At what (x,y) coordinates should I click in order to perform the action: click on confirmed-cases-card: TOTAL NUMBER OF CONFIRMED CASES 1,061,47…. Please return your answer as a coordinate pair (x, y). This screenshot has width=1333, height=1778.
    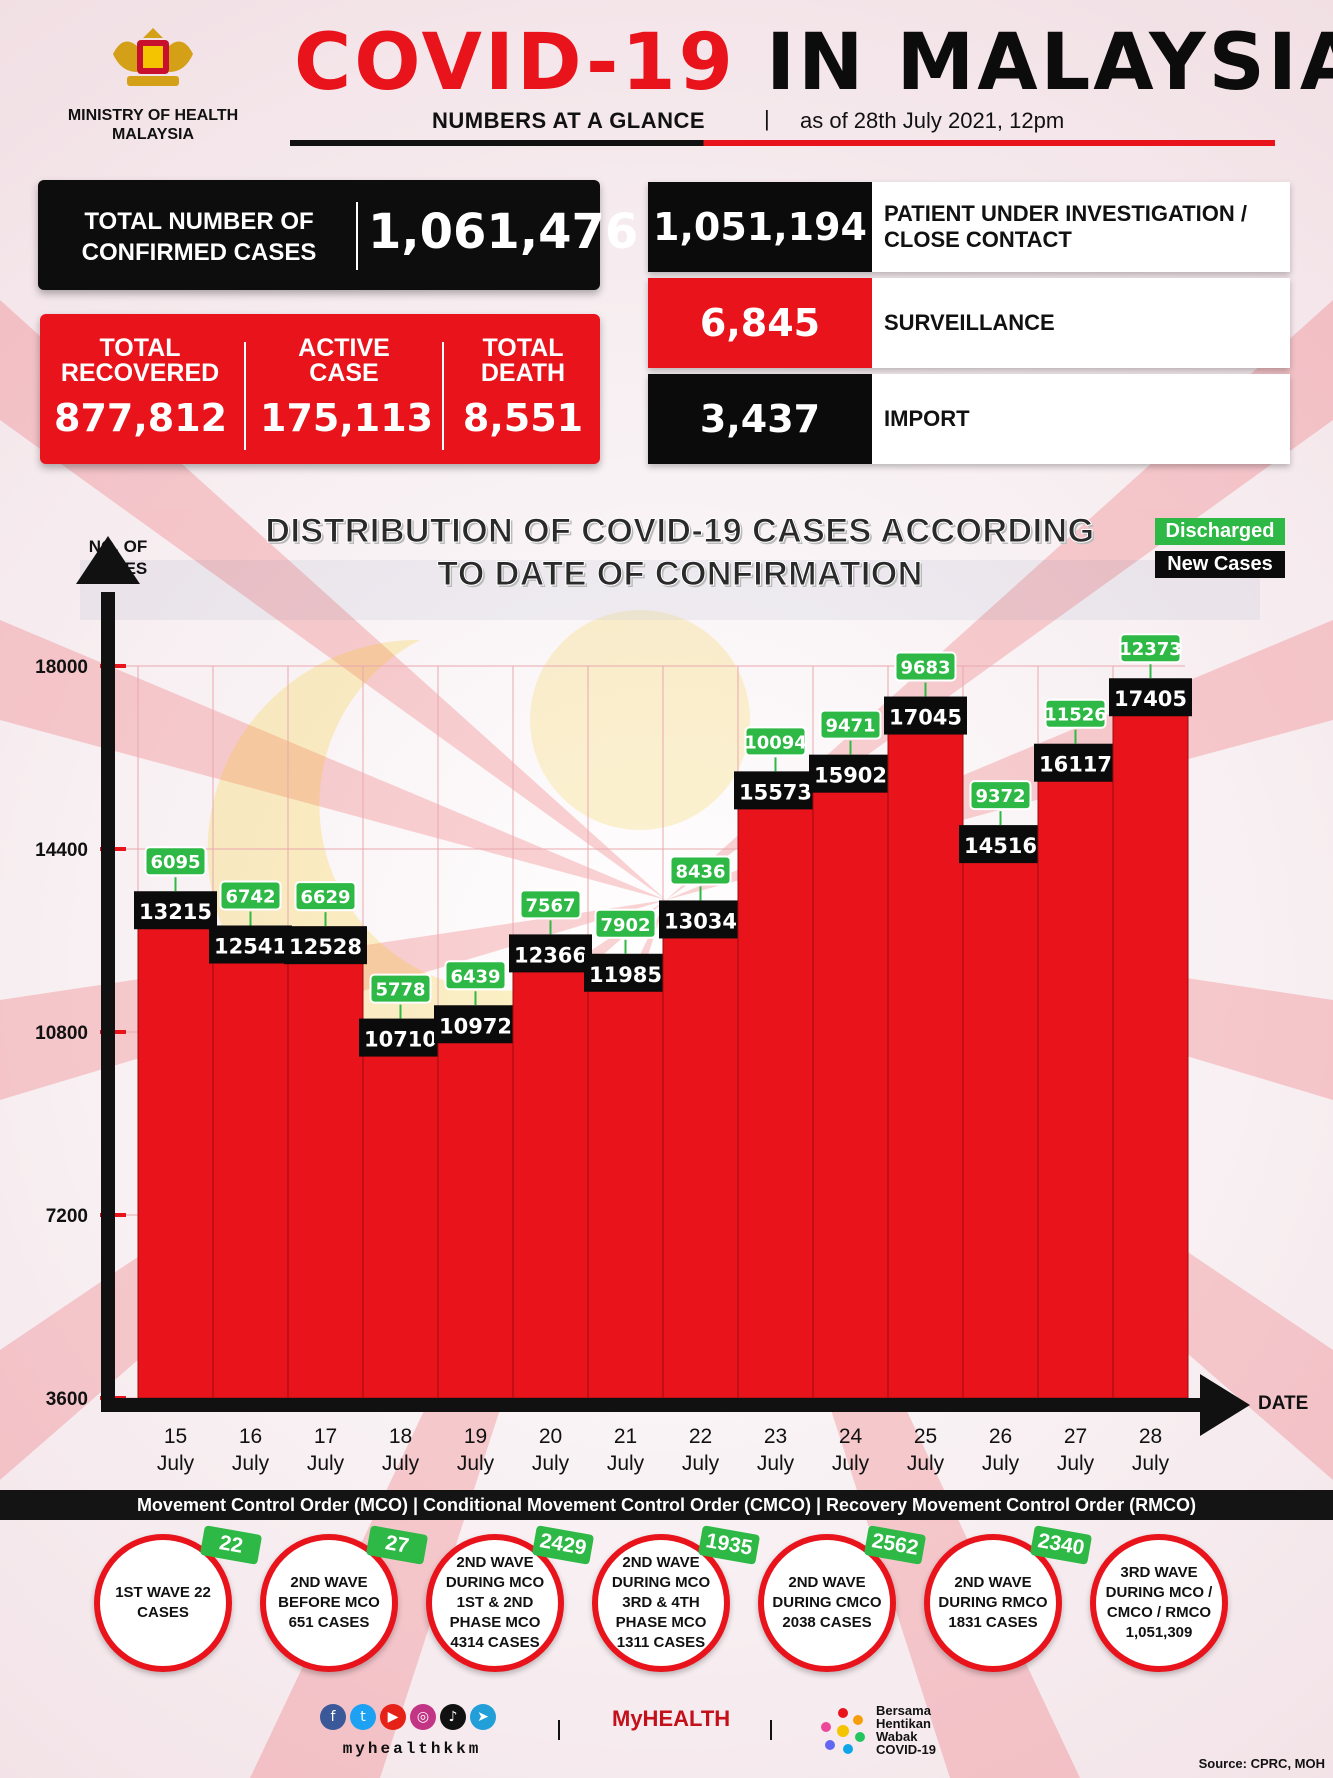
    Looking at the image, I should click on (338, 235).